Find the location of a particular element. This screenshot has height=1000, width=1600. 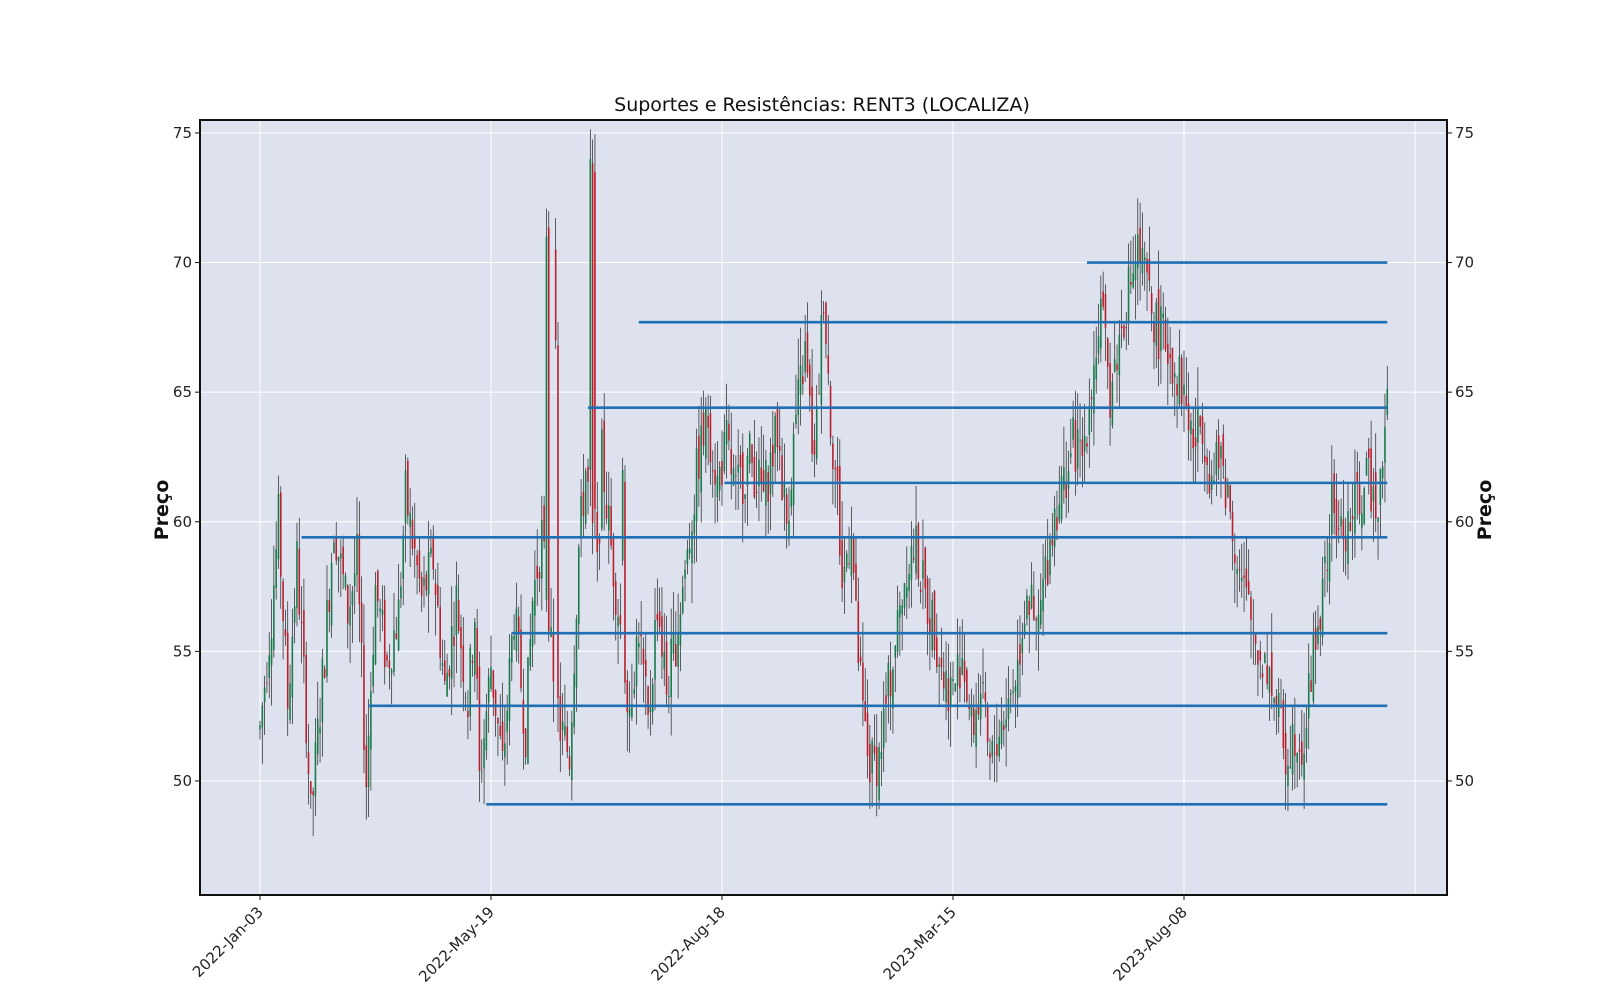

y-axis-label-right: Preço is located at coordinates (1485, 510).